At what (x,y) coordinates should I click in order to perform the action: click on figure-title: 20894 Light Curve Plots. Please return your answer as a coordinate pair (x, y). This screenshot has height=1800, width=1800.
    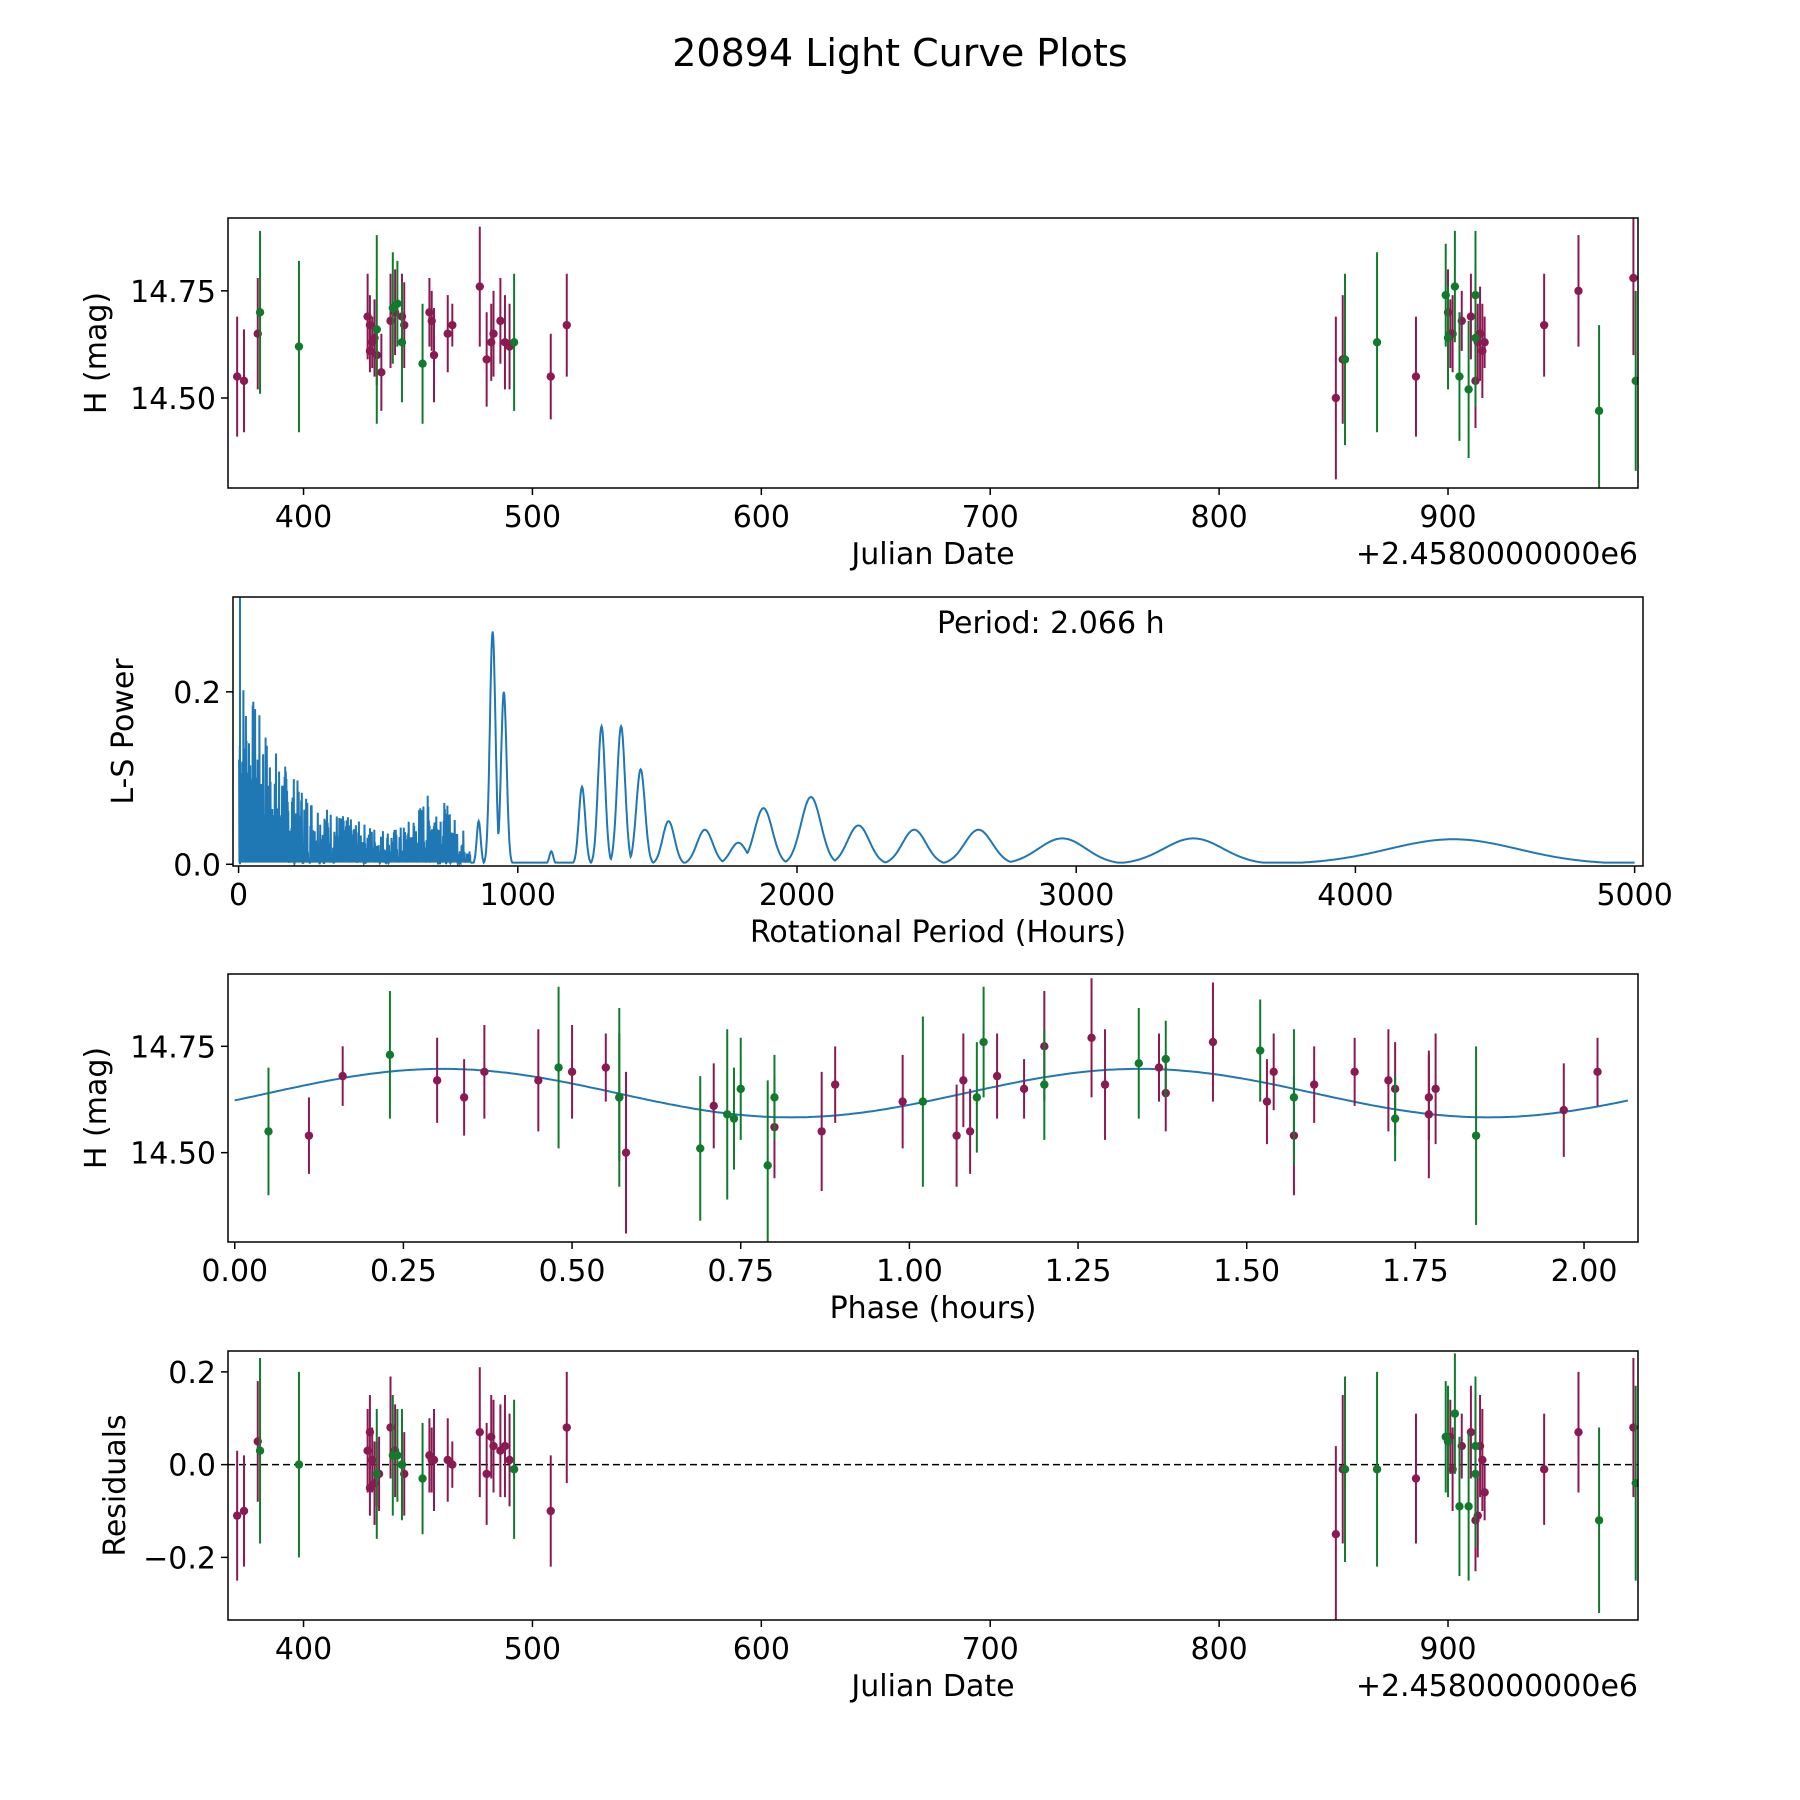
    Looking at the image, I should click on (899, 53).